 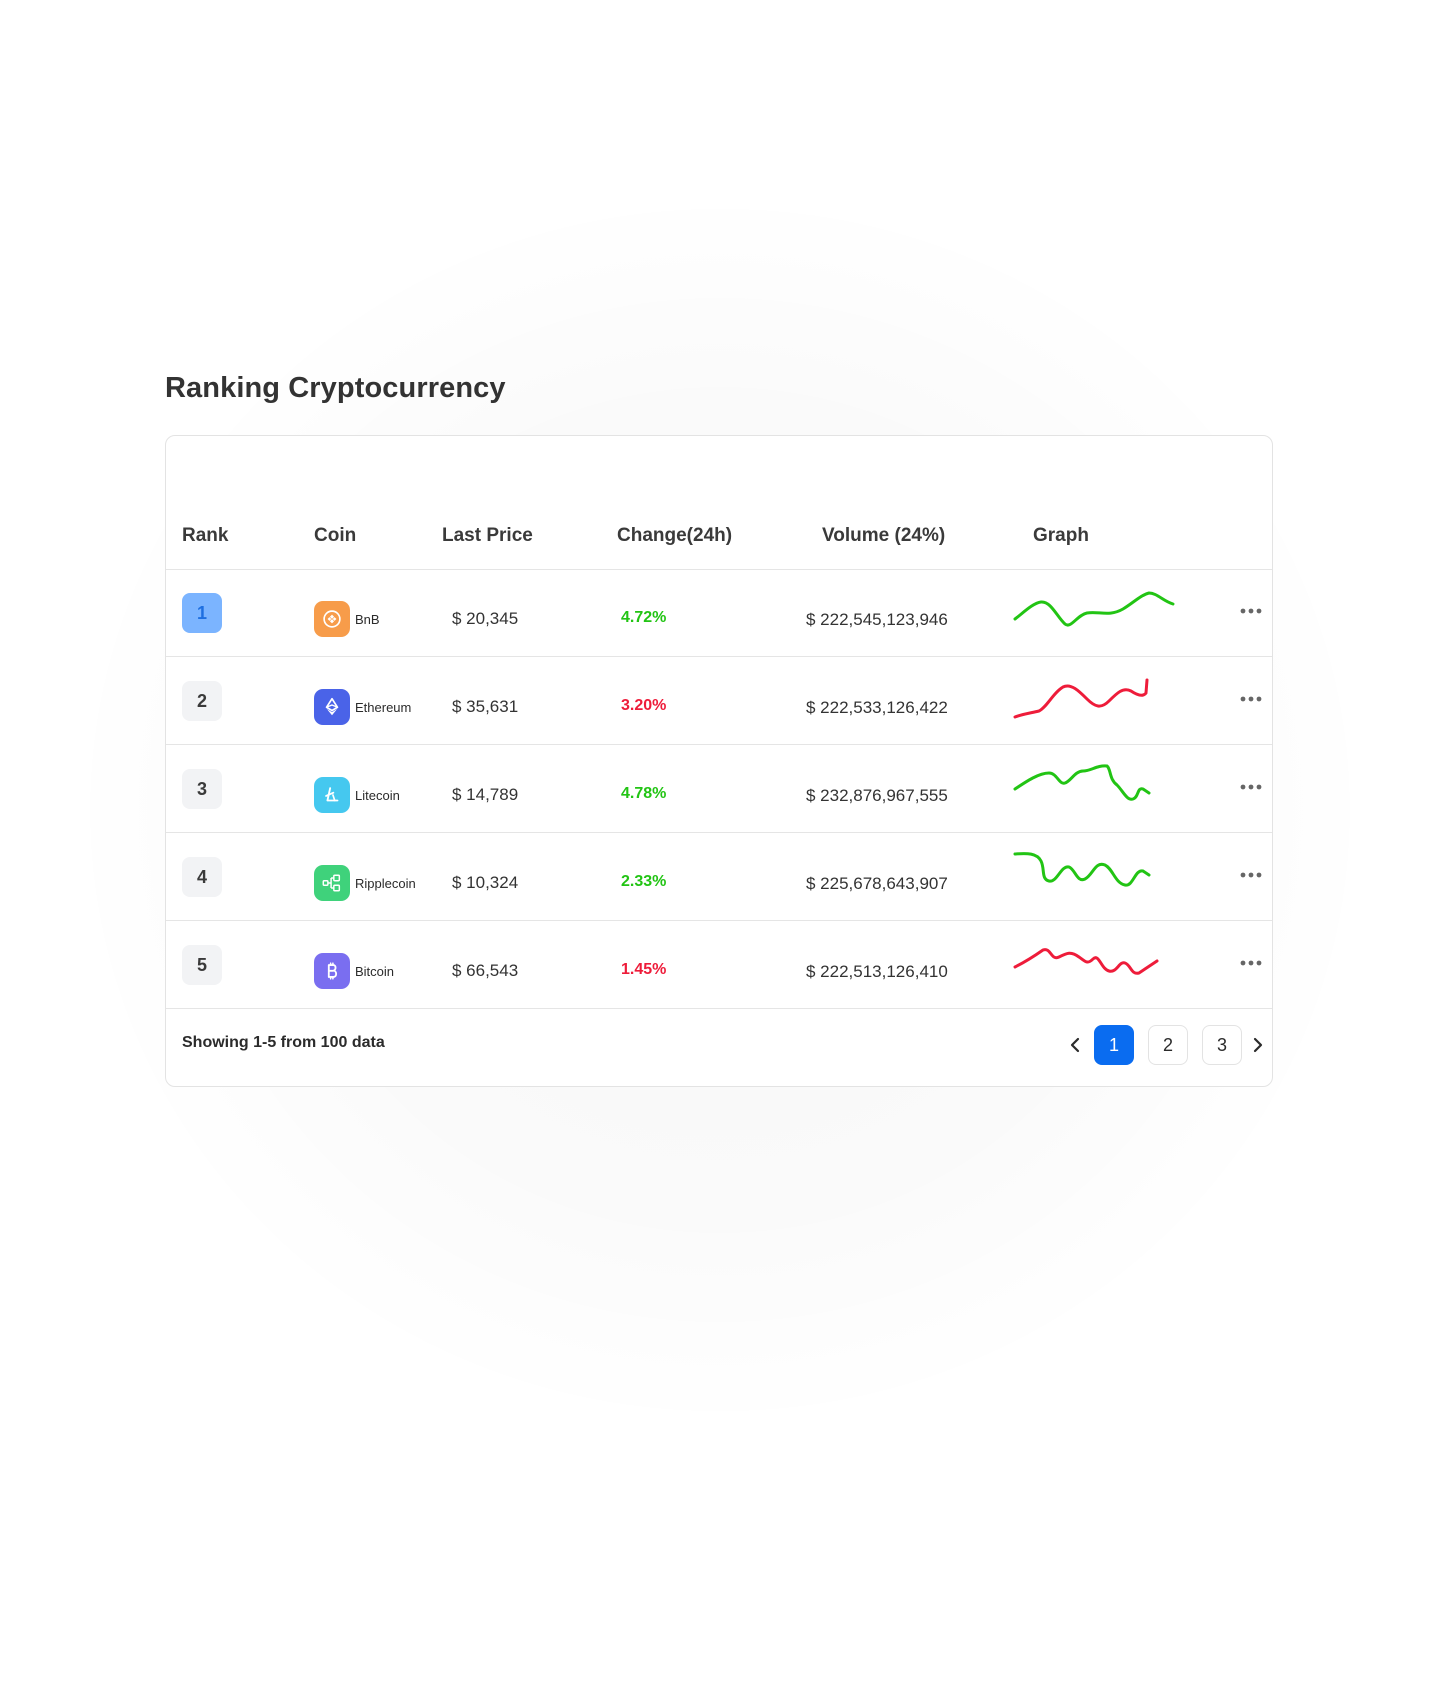 What do you see at coordinates (335, 535) in the screenshot?
I see `column-header-coin: Coin` at bounding box center [335, 535].